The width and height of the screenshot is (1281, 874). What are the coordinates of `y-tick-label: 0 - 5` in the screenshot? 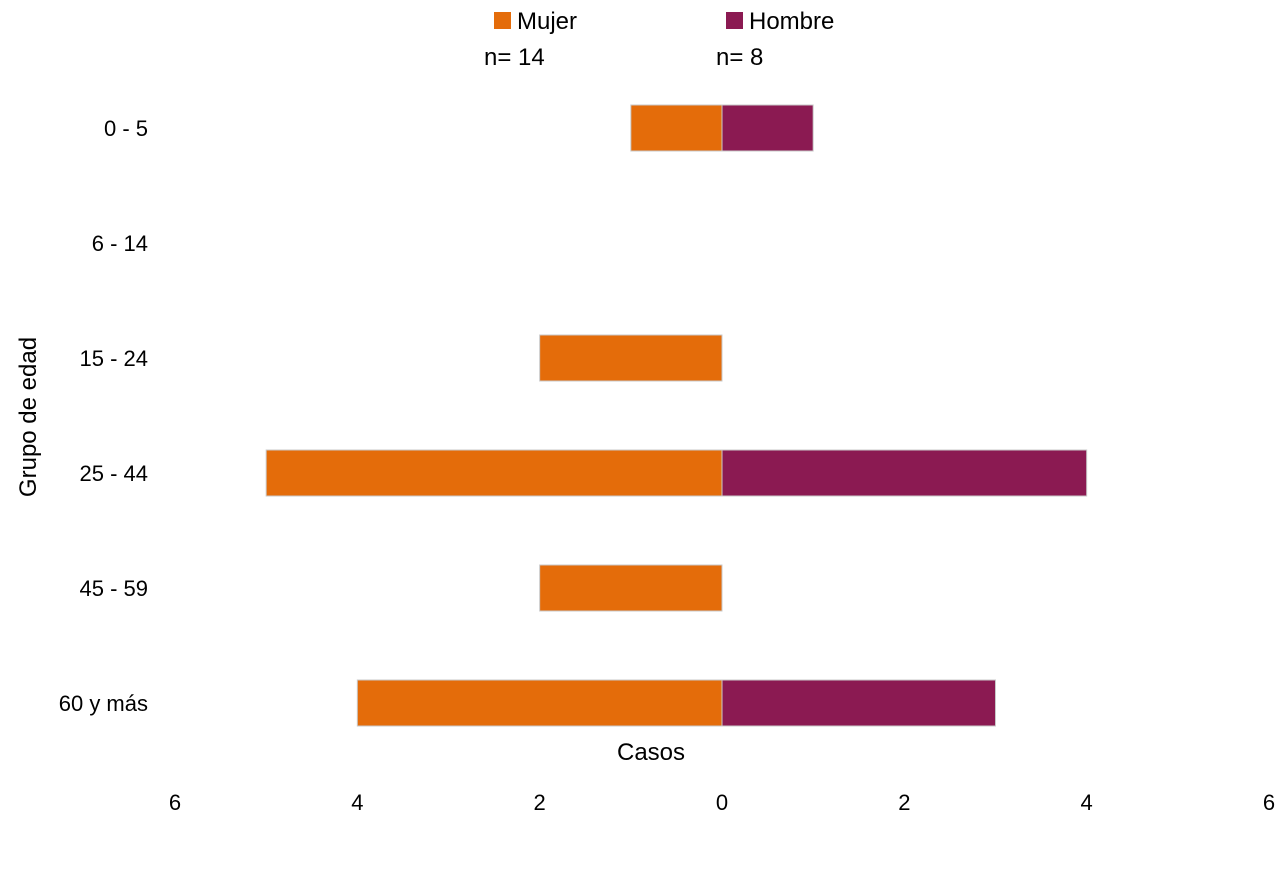 It's located at (126, 128).